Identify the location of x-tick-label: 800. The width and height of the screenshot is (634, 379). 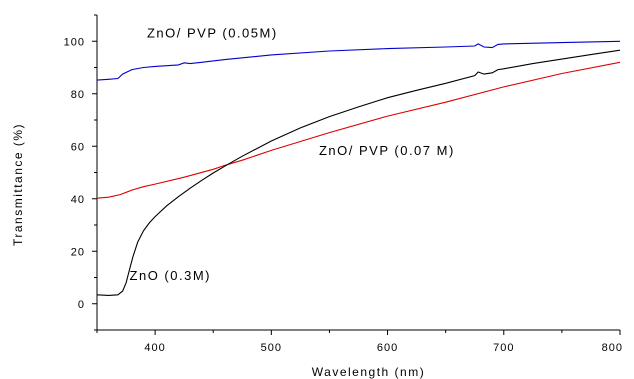
(612, 348).